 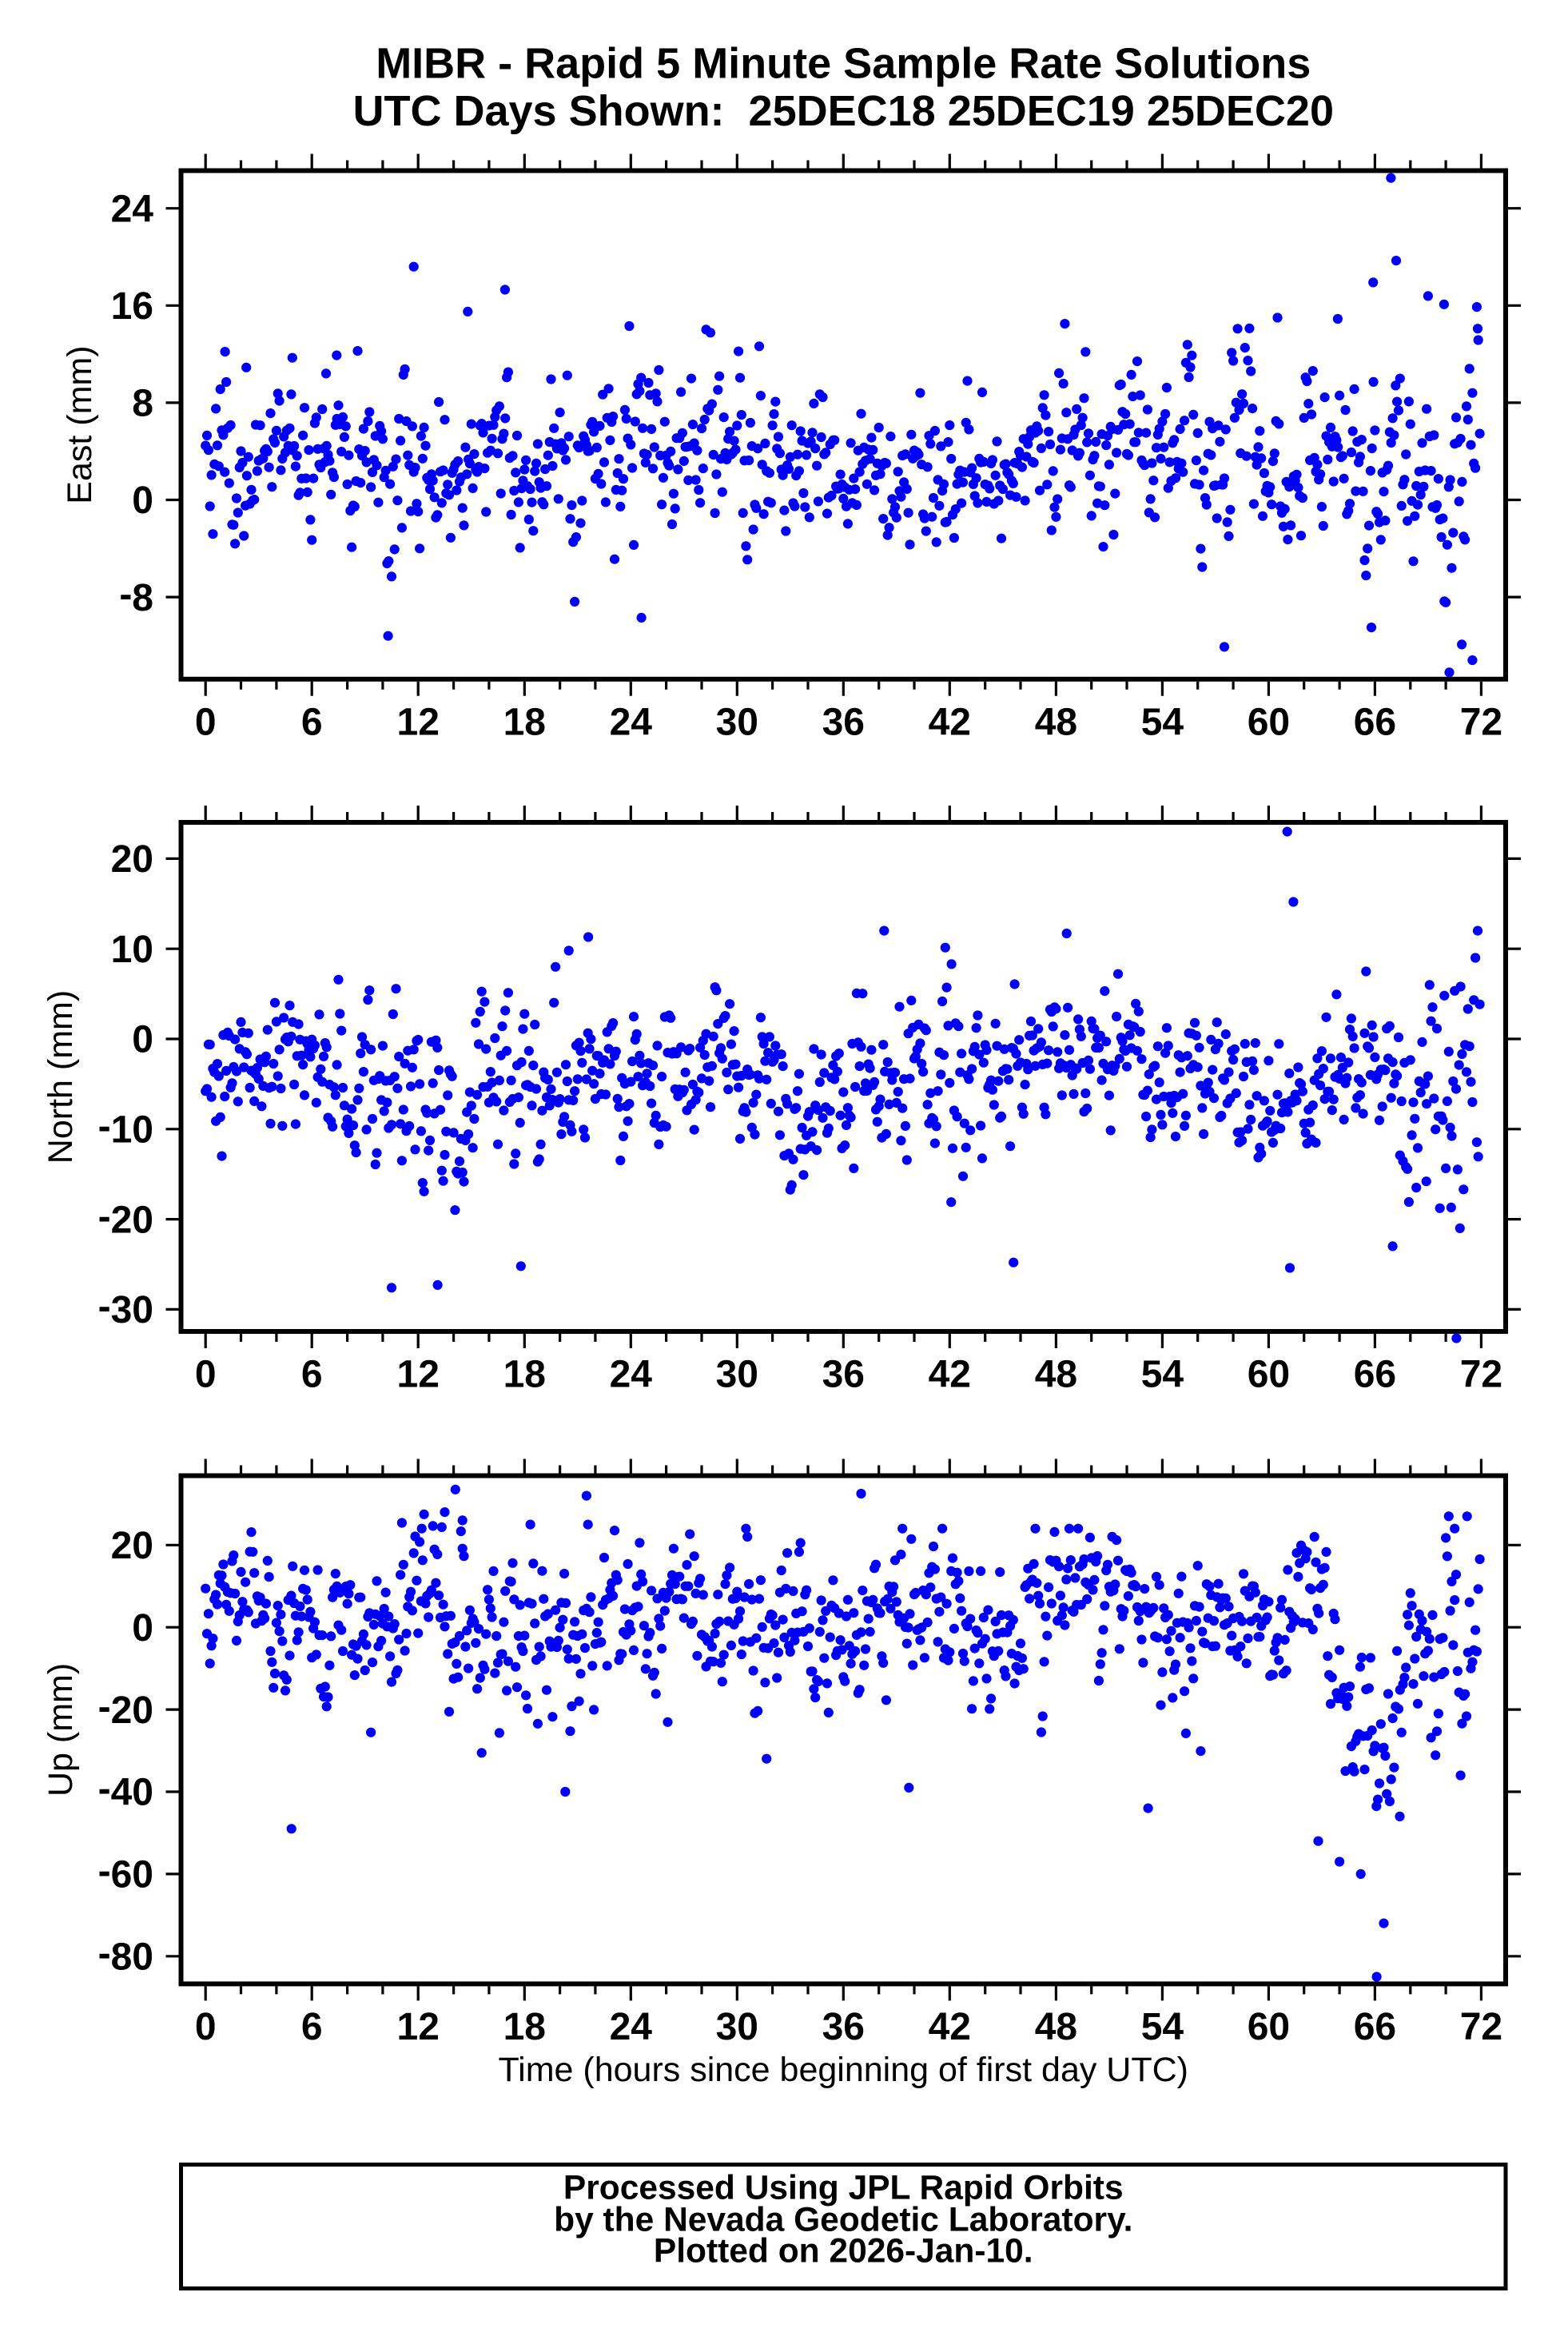 What do you see at coordinates (132, 307) in the screenshot?
I see `svg-text: 16` at bounding box center [132, 307].